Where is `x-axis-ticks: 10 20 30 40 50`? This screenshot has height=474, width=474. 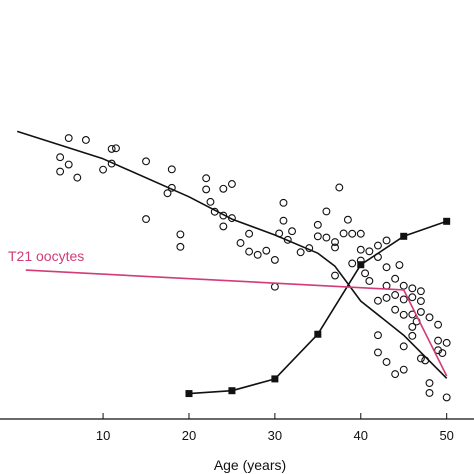 x-axis-ticks: 10 20 30 40 50 is located at coordinates (275, 428).